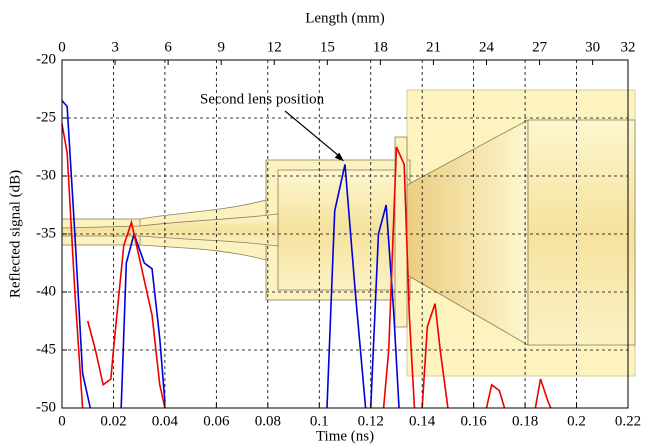 This screenshot has width=646, height=446. Describe the element at coordinates (221, 47) in the screenshot. I see `x2-tick-label: 9` at that location.